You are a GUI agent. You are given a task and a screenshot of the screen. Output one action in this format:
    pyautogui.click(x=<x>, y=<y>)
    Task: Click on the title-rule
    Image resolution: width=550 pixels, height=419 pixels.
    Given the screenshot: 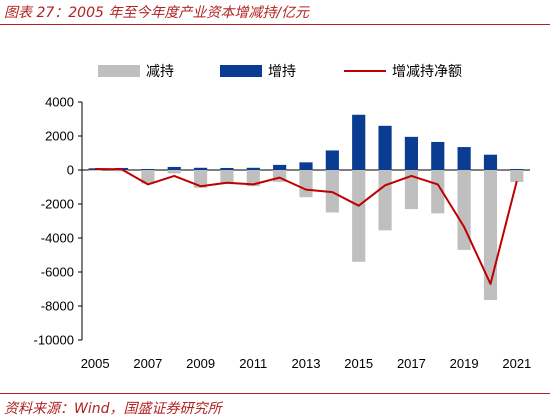 What is the action you would take?
    pyautogui.click(x=275, y=24)
    